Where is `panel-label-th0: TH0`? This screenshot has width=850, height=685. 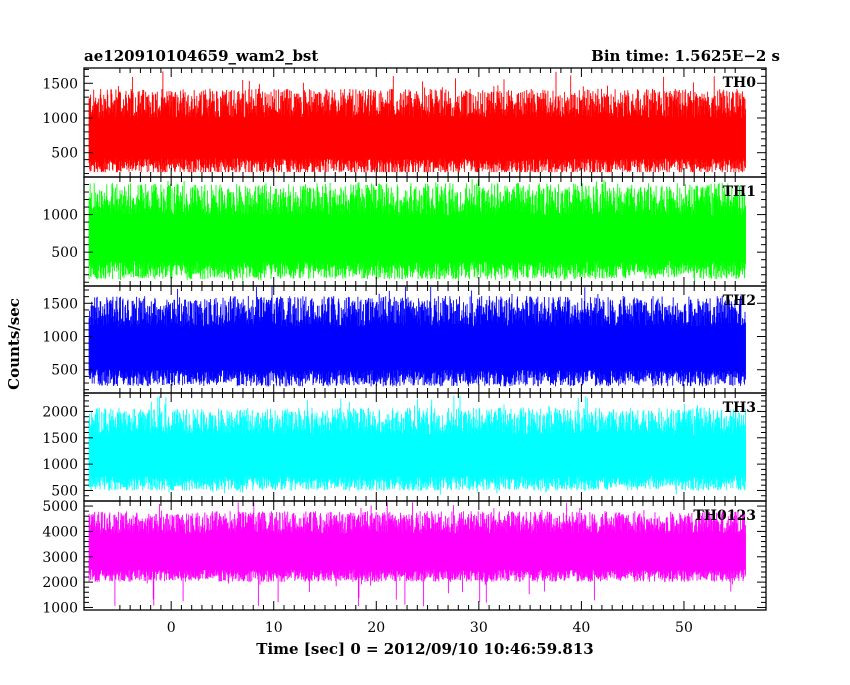
panel-label-th0: TH0 is located at coordinates (740, 83).